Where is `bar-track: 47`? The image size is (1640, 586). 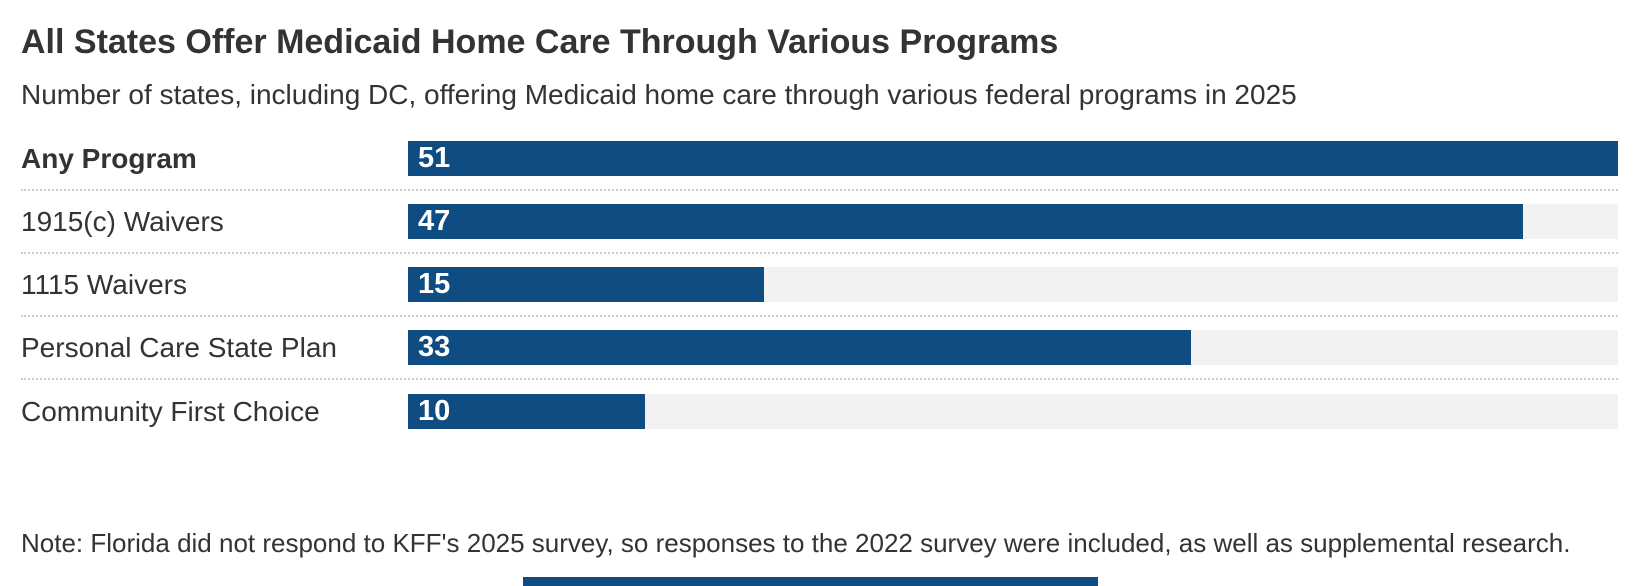 bar-track: 47 is located at coordinates (1013, 222).